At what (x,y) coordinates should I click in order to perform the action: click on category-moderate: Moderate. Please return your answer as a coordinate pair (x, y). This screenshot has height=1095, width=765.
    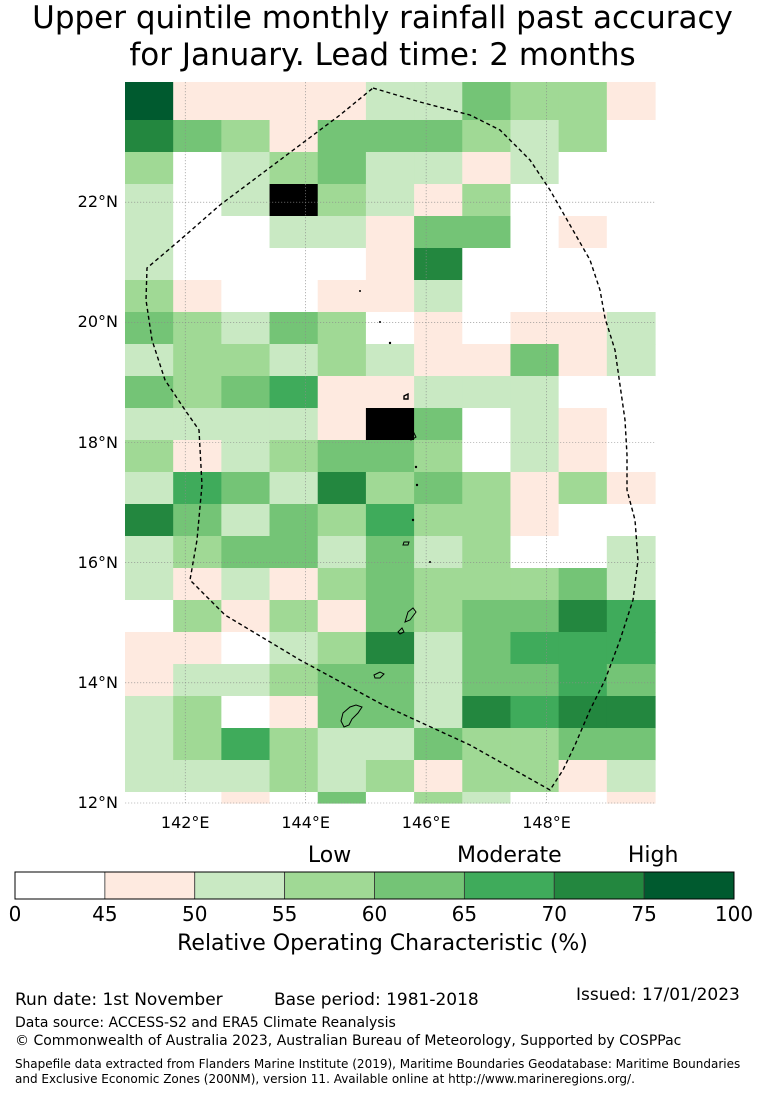
    Looking at the image, I should click on (509, 855).